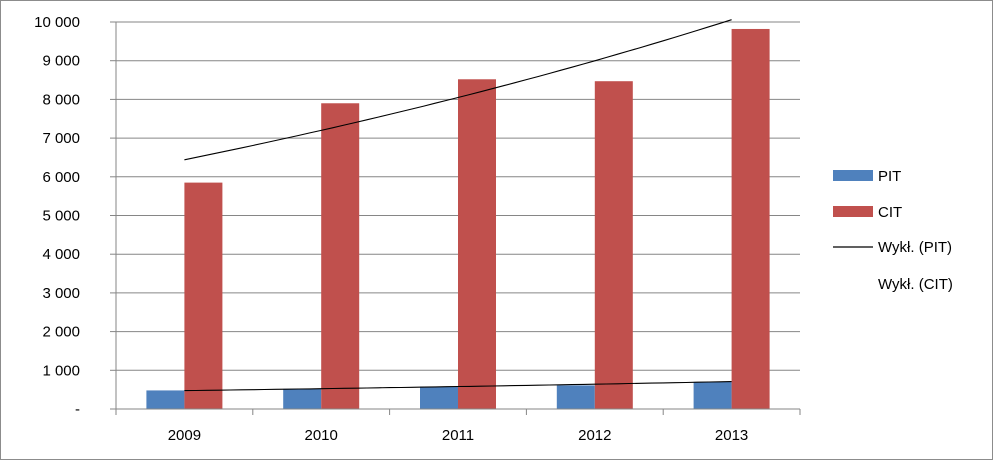 This screenshot has height=460, width=993. What do you see at coordinates (853, 211) in the screenshot?
I see `legend-swatch-cit` at bounding box center [853, 211].